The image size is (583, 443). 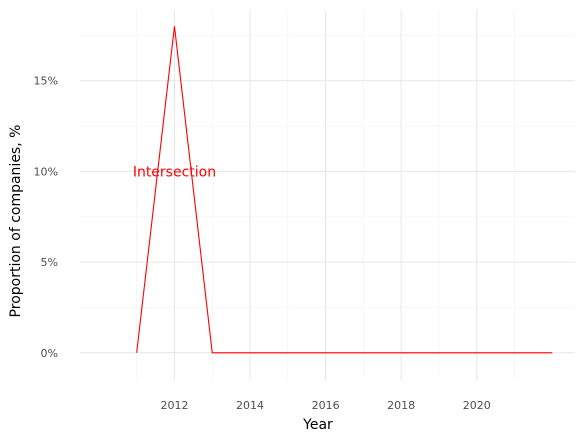 I want to click on x-tick-label: 2012, so click(x=174, y=405).